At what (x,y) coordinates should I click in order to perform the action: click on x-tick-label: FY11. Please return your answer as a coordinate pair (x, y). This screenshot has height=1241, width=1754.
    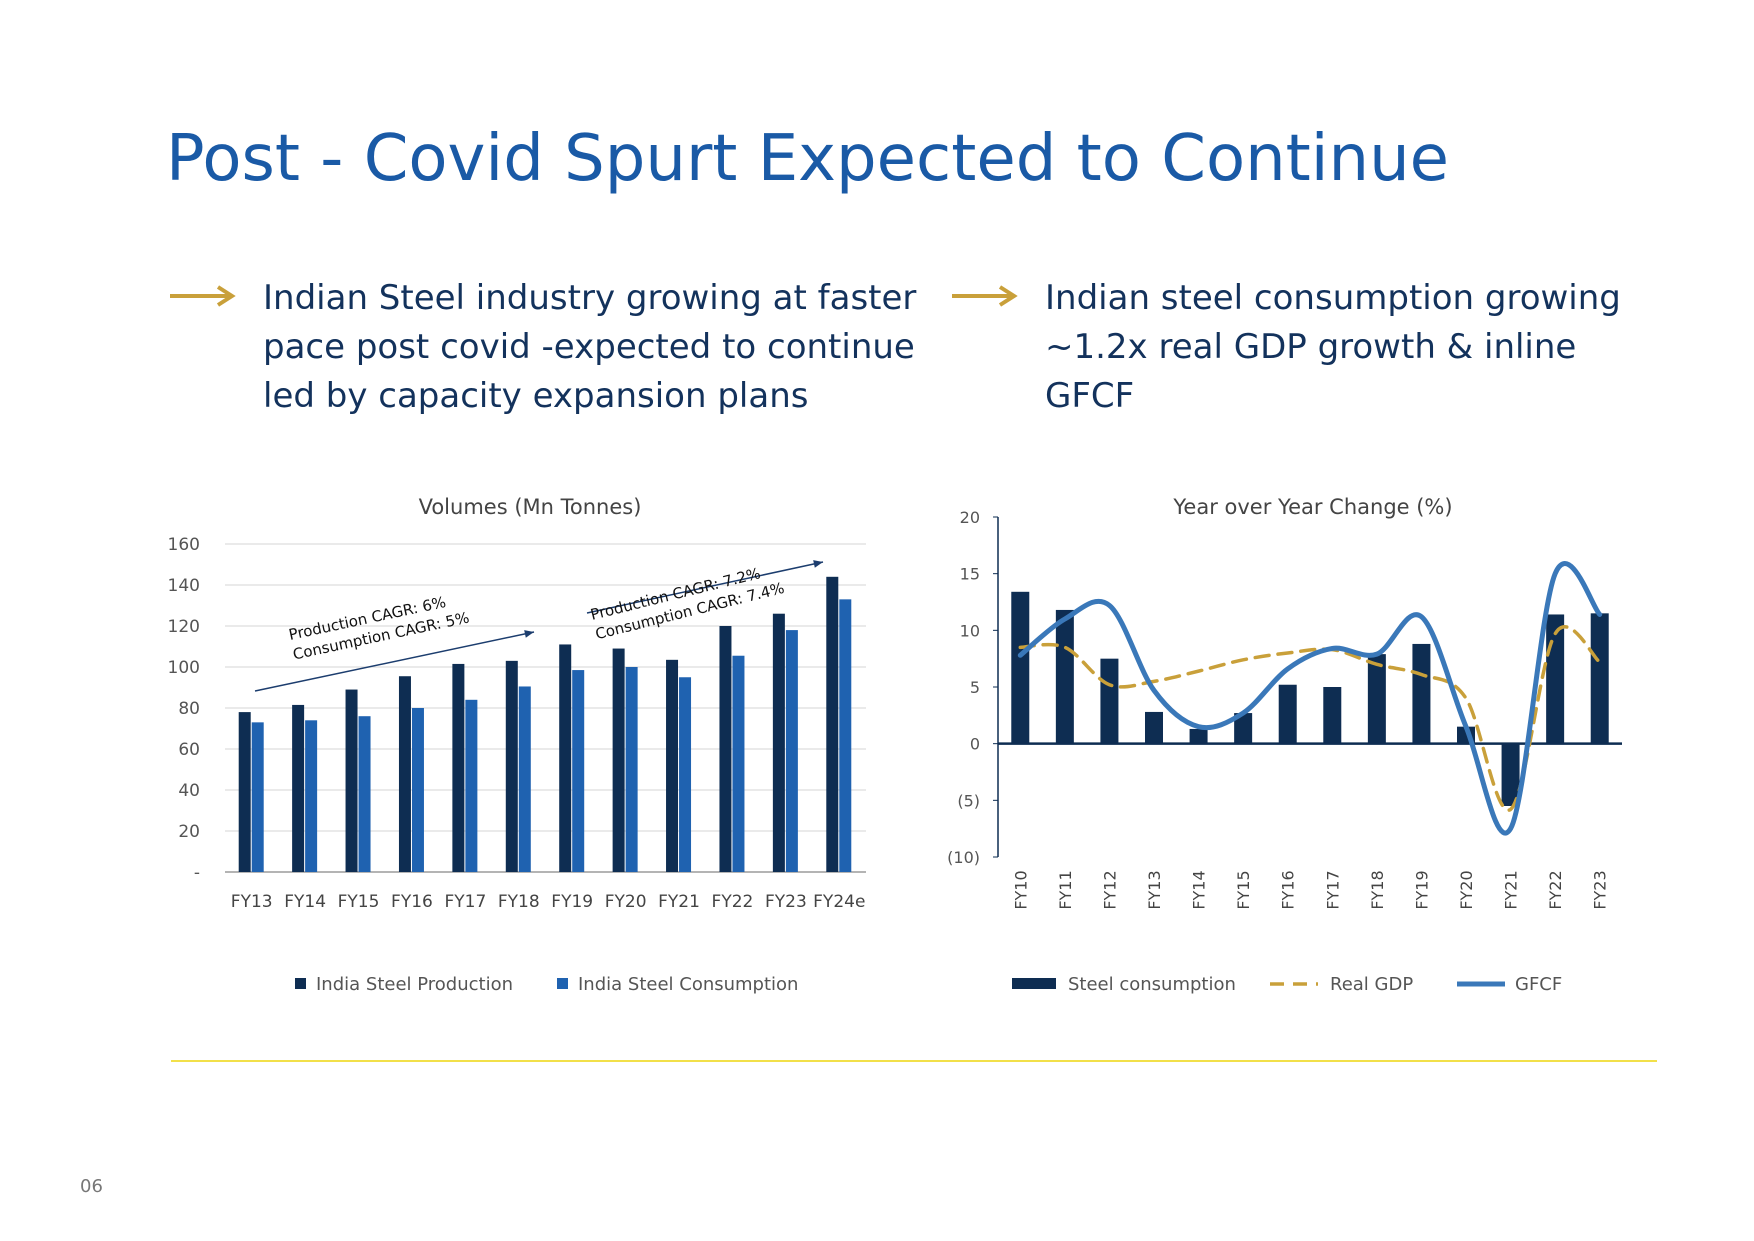
    Looking at the image, I should click on (1065, 889).